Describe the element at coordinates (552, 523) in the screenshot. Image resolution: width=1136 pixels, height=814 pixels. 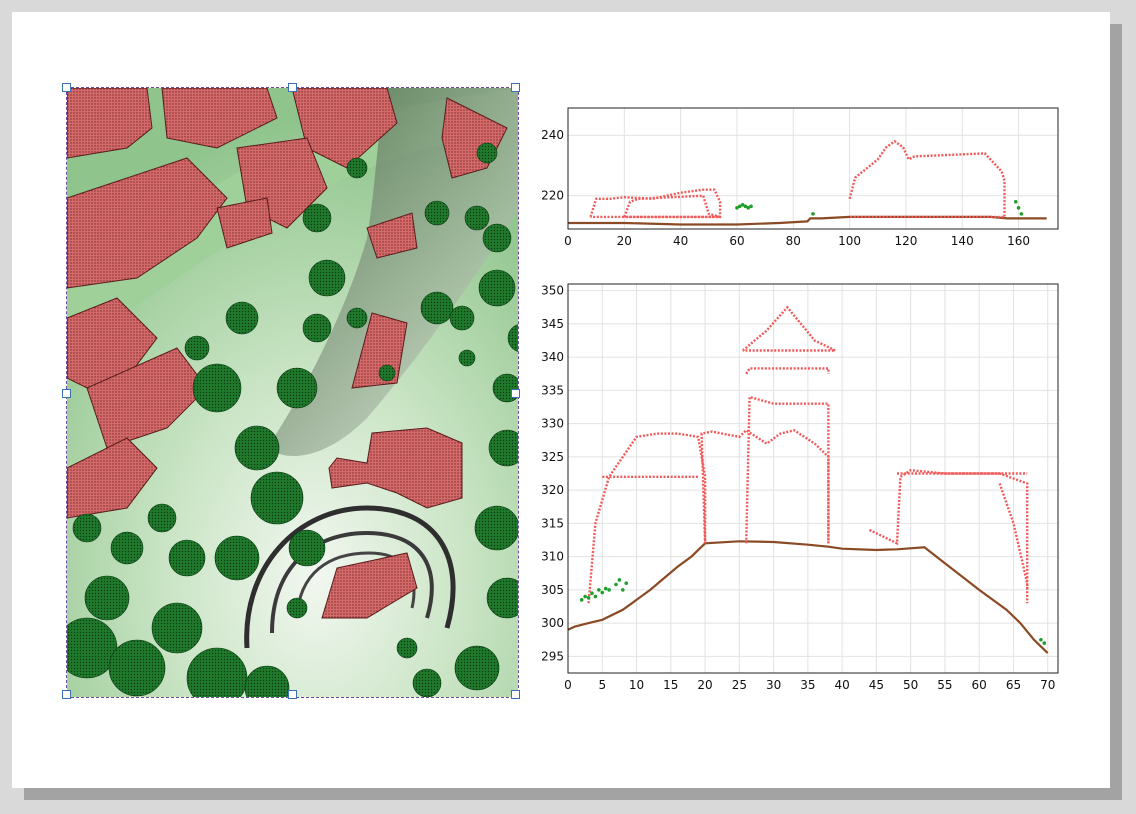
I see `y-tick-label: 315` at that location.